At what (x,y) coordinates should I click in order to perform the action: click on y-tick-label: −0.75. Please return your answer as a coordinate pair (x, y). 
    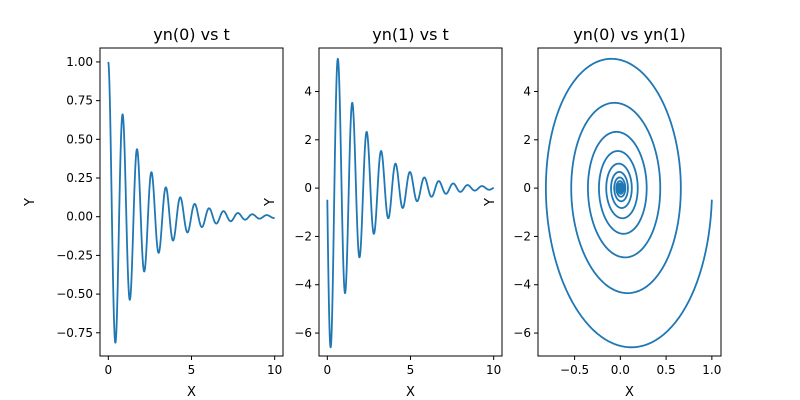
    Looking at the image, I should click on (74, 333).